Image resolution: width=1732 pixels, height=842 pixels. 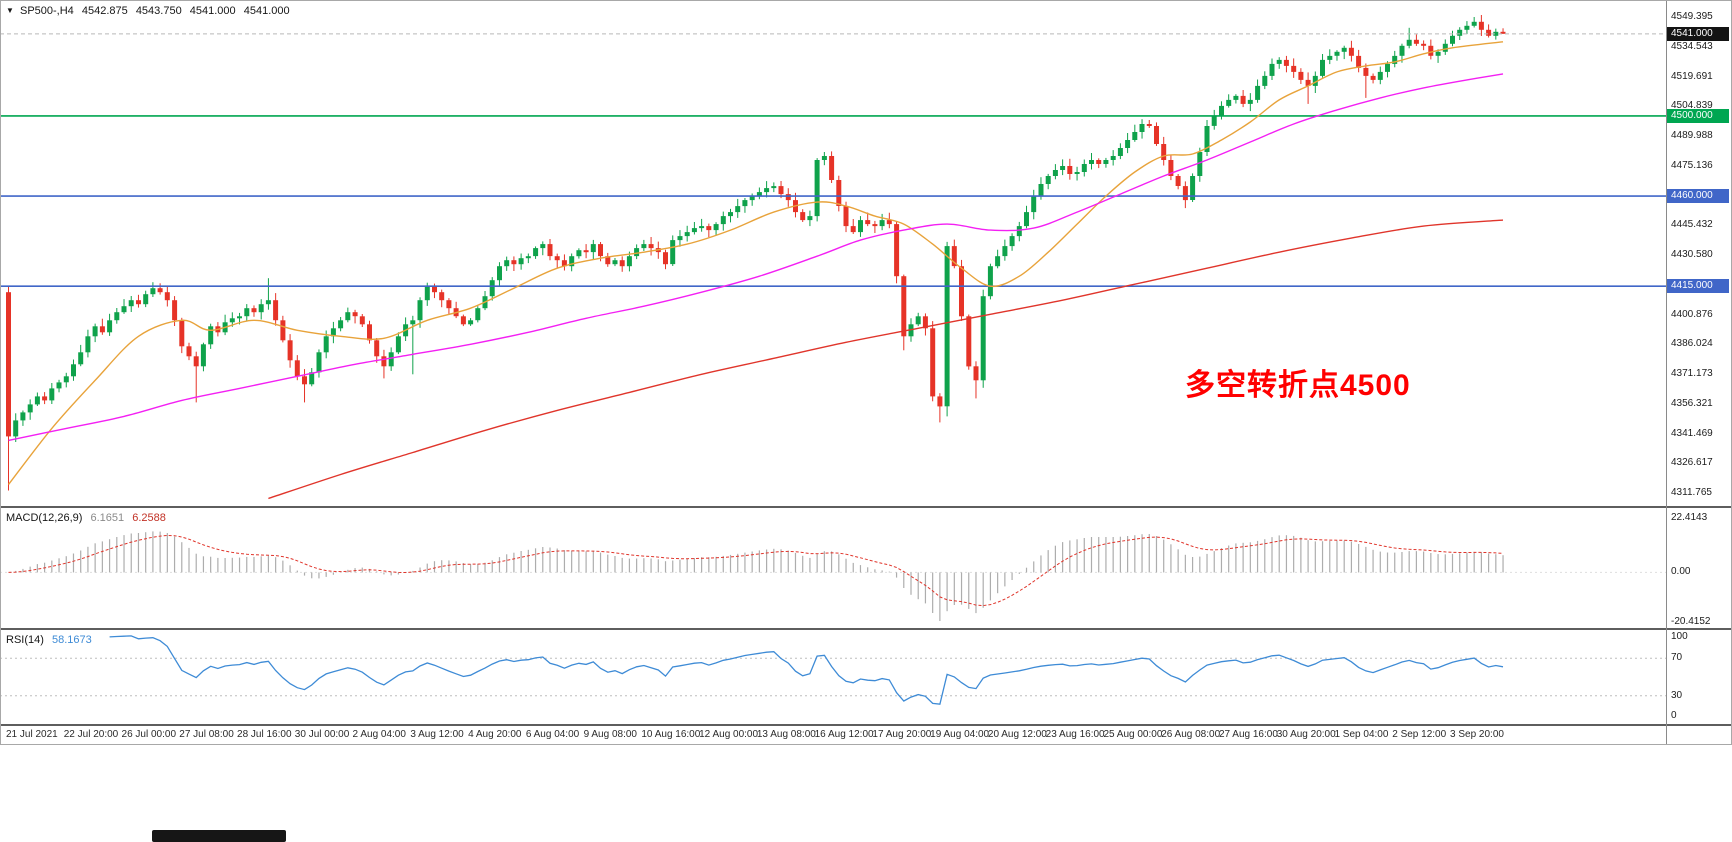 What do you see at coordinates (264, 734) in the screenshot?
I see `time-axis-label: 28 Jul 16:00` at bounding box center [264, 734].